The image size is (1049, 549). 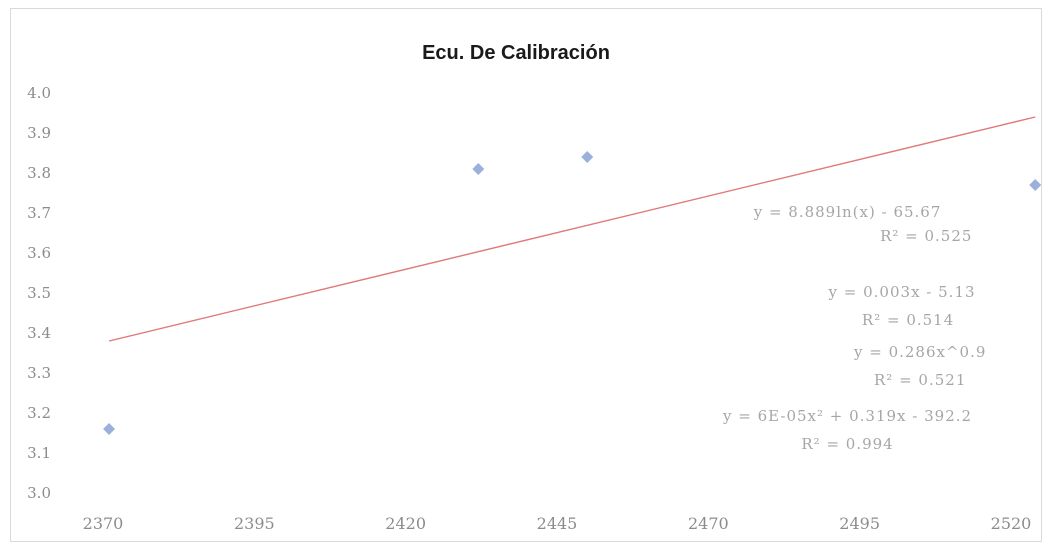 I want to click on y-tick-label: 4.0, so click(x=39, y=93).